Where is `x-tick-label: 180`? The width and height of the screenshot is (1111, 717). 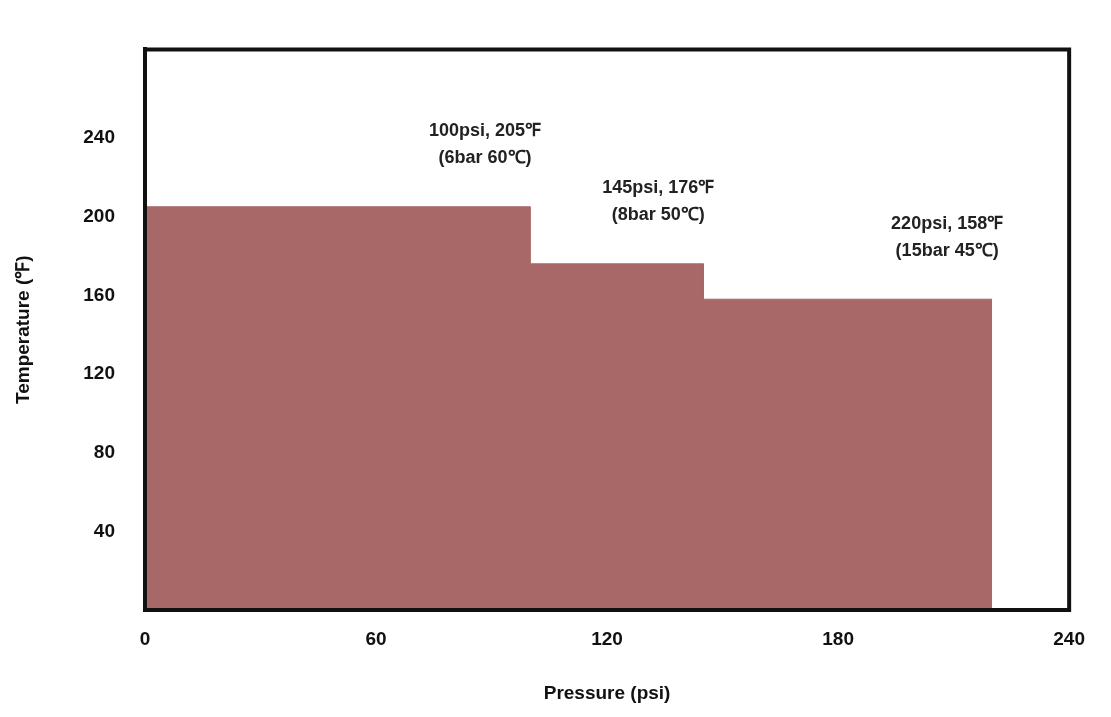
x-tick-label: 180 is located at coordinates (838, 638).